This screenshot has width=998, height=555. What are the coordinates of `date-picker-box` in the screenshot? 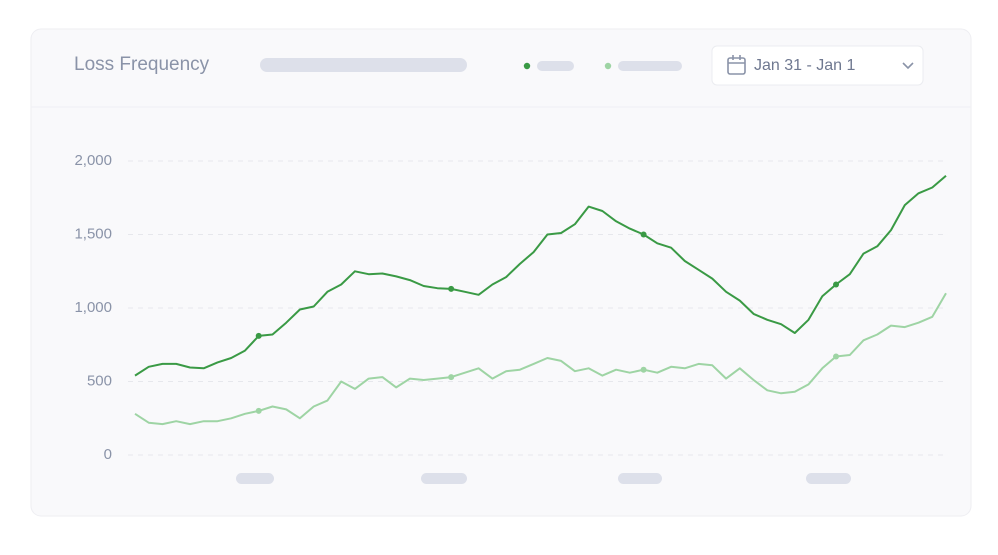 It's located at (817, 65).